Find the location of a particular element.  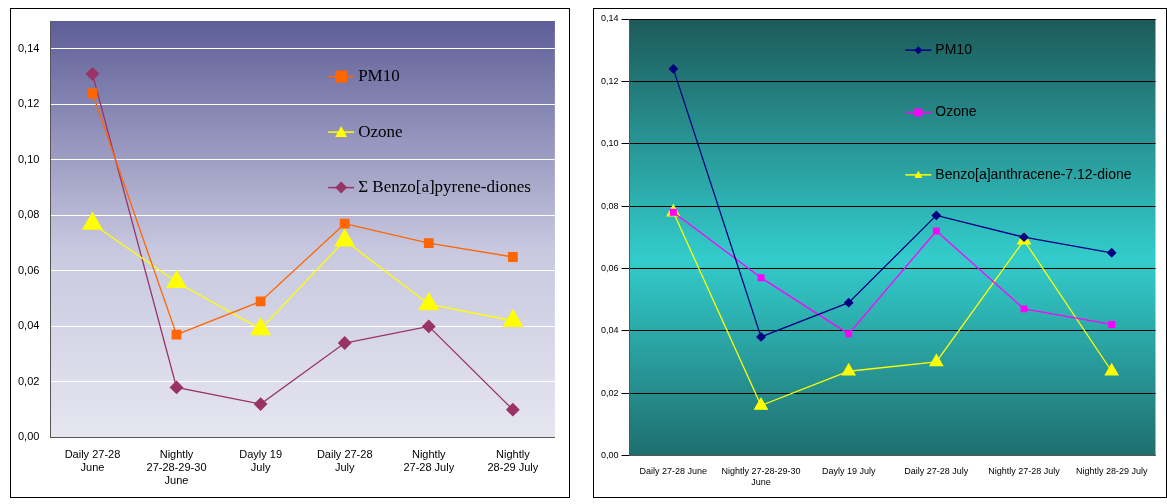

legend-label: Σ Benzo[a]pyrene-diones is located at coordinates (444, 187).